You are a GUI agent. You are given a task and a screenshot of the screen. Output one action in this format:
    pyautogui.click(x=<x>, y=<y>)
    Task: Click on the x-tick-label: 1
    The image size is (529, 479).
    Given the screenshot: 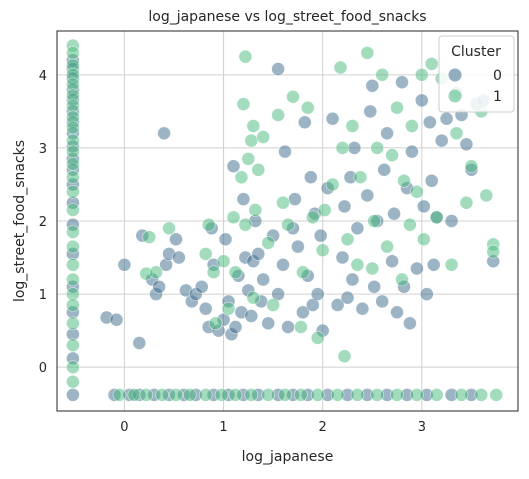 What is the action you would take?
    pyautogui.click(x=223, y=427)
    